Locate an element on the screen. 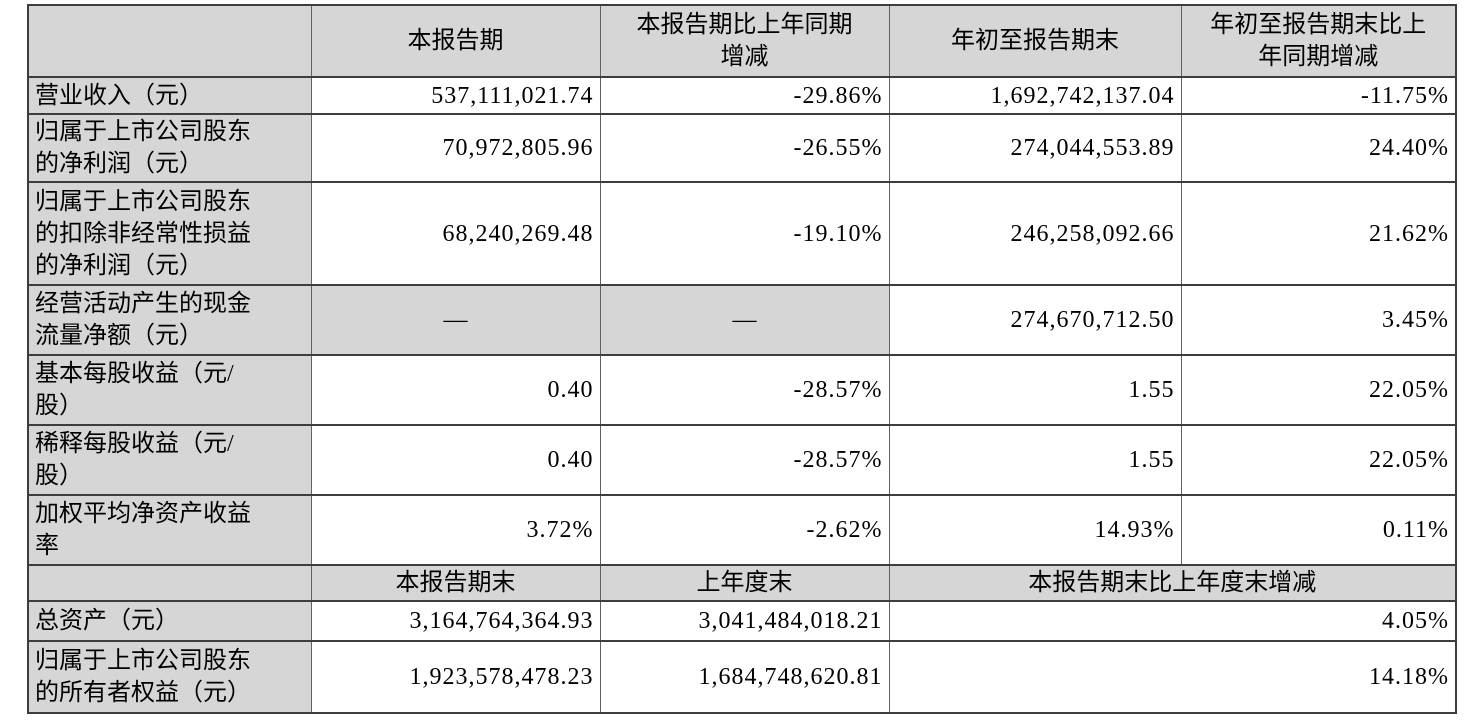 The width and height of the screenshot is (1479, 725). row-weighted-avg-roe-label: 加权平均净资产收益 率 is located at coordinates (169, 530).